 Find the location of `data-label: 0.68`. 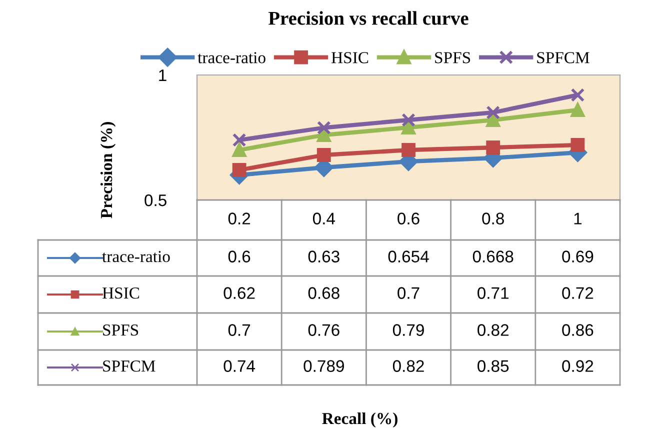

data-label: 0.68 is located at coordinates (324, 293).